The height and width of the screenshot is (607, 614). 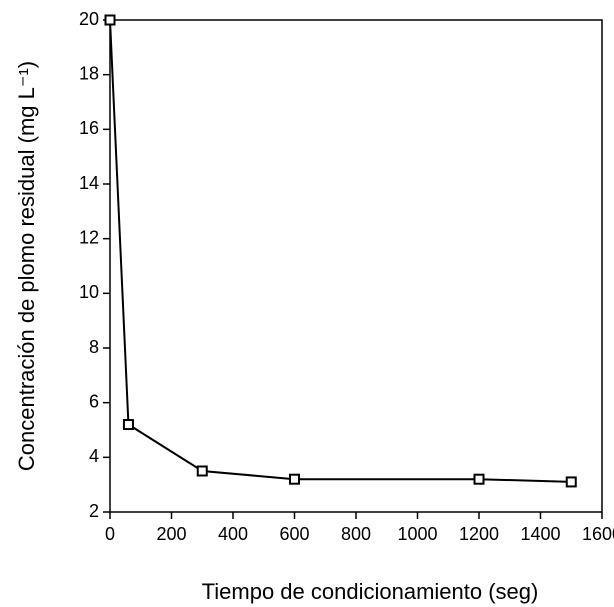 I want to click on y-tick-label: 8, so click(x=94, y=347).